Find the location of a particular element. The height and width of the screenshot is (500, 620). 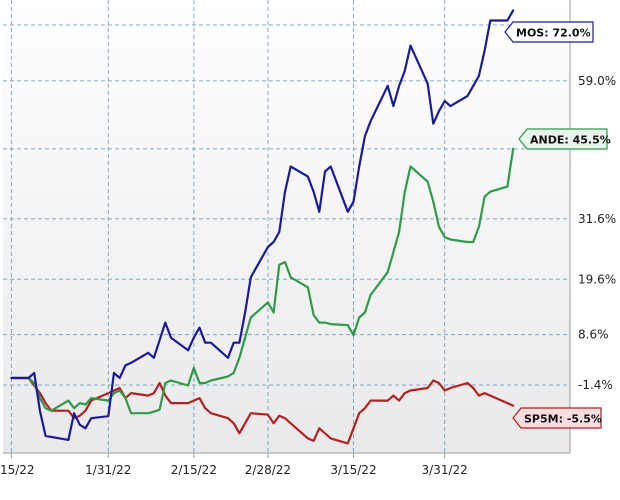

flag-label: SP5M: -5.5% is located at coordinates (563, 419).